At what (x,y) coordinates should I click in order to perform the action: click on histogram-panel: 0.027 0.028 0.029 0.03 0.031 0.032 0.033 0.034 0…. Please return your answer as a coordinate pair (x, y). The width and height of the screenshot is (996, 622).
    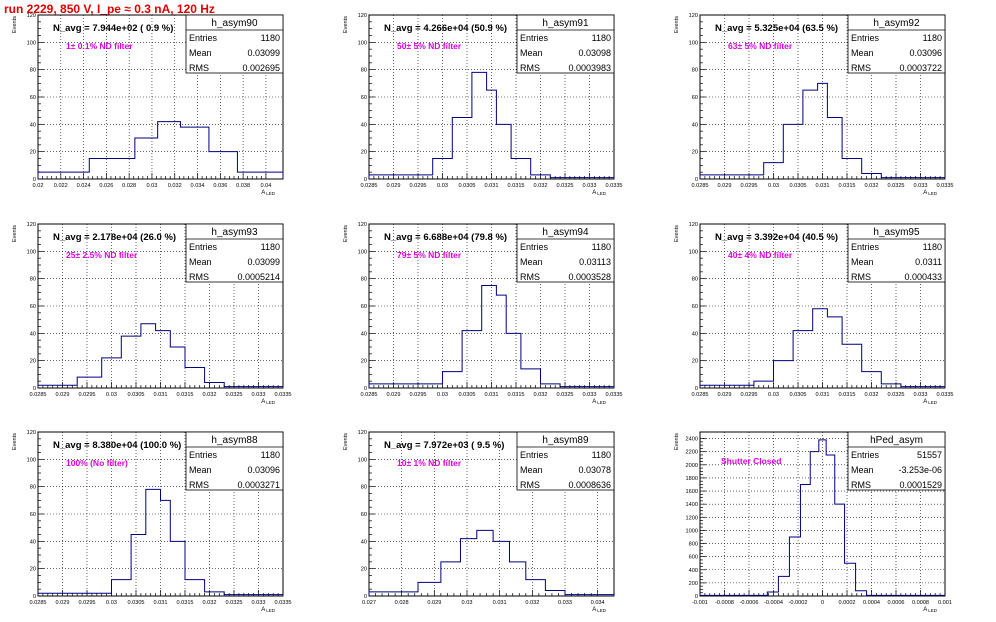
    Looking at the image, I should click on (479, 521).